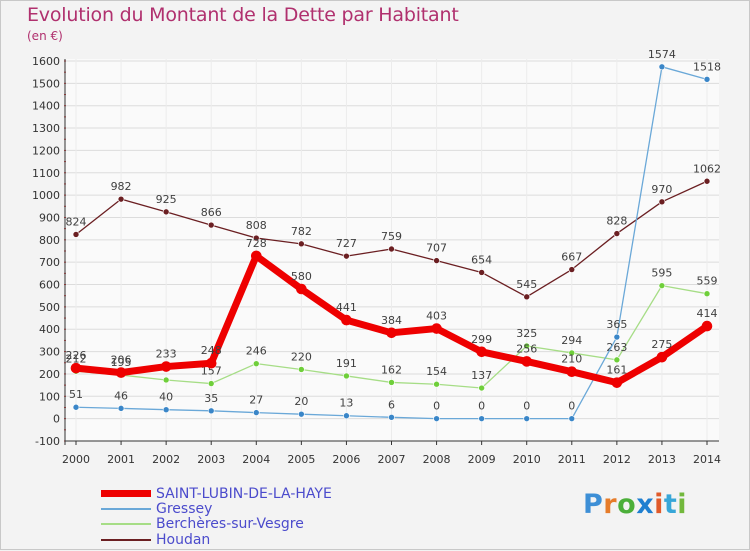 This screenshot has height=551, width=750. I want to click on data-label-berch-res-sur-vesgre: 263, so click(616, 347).